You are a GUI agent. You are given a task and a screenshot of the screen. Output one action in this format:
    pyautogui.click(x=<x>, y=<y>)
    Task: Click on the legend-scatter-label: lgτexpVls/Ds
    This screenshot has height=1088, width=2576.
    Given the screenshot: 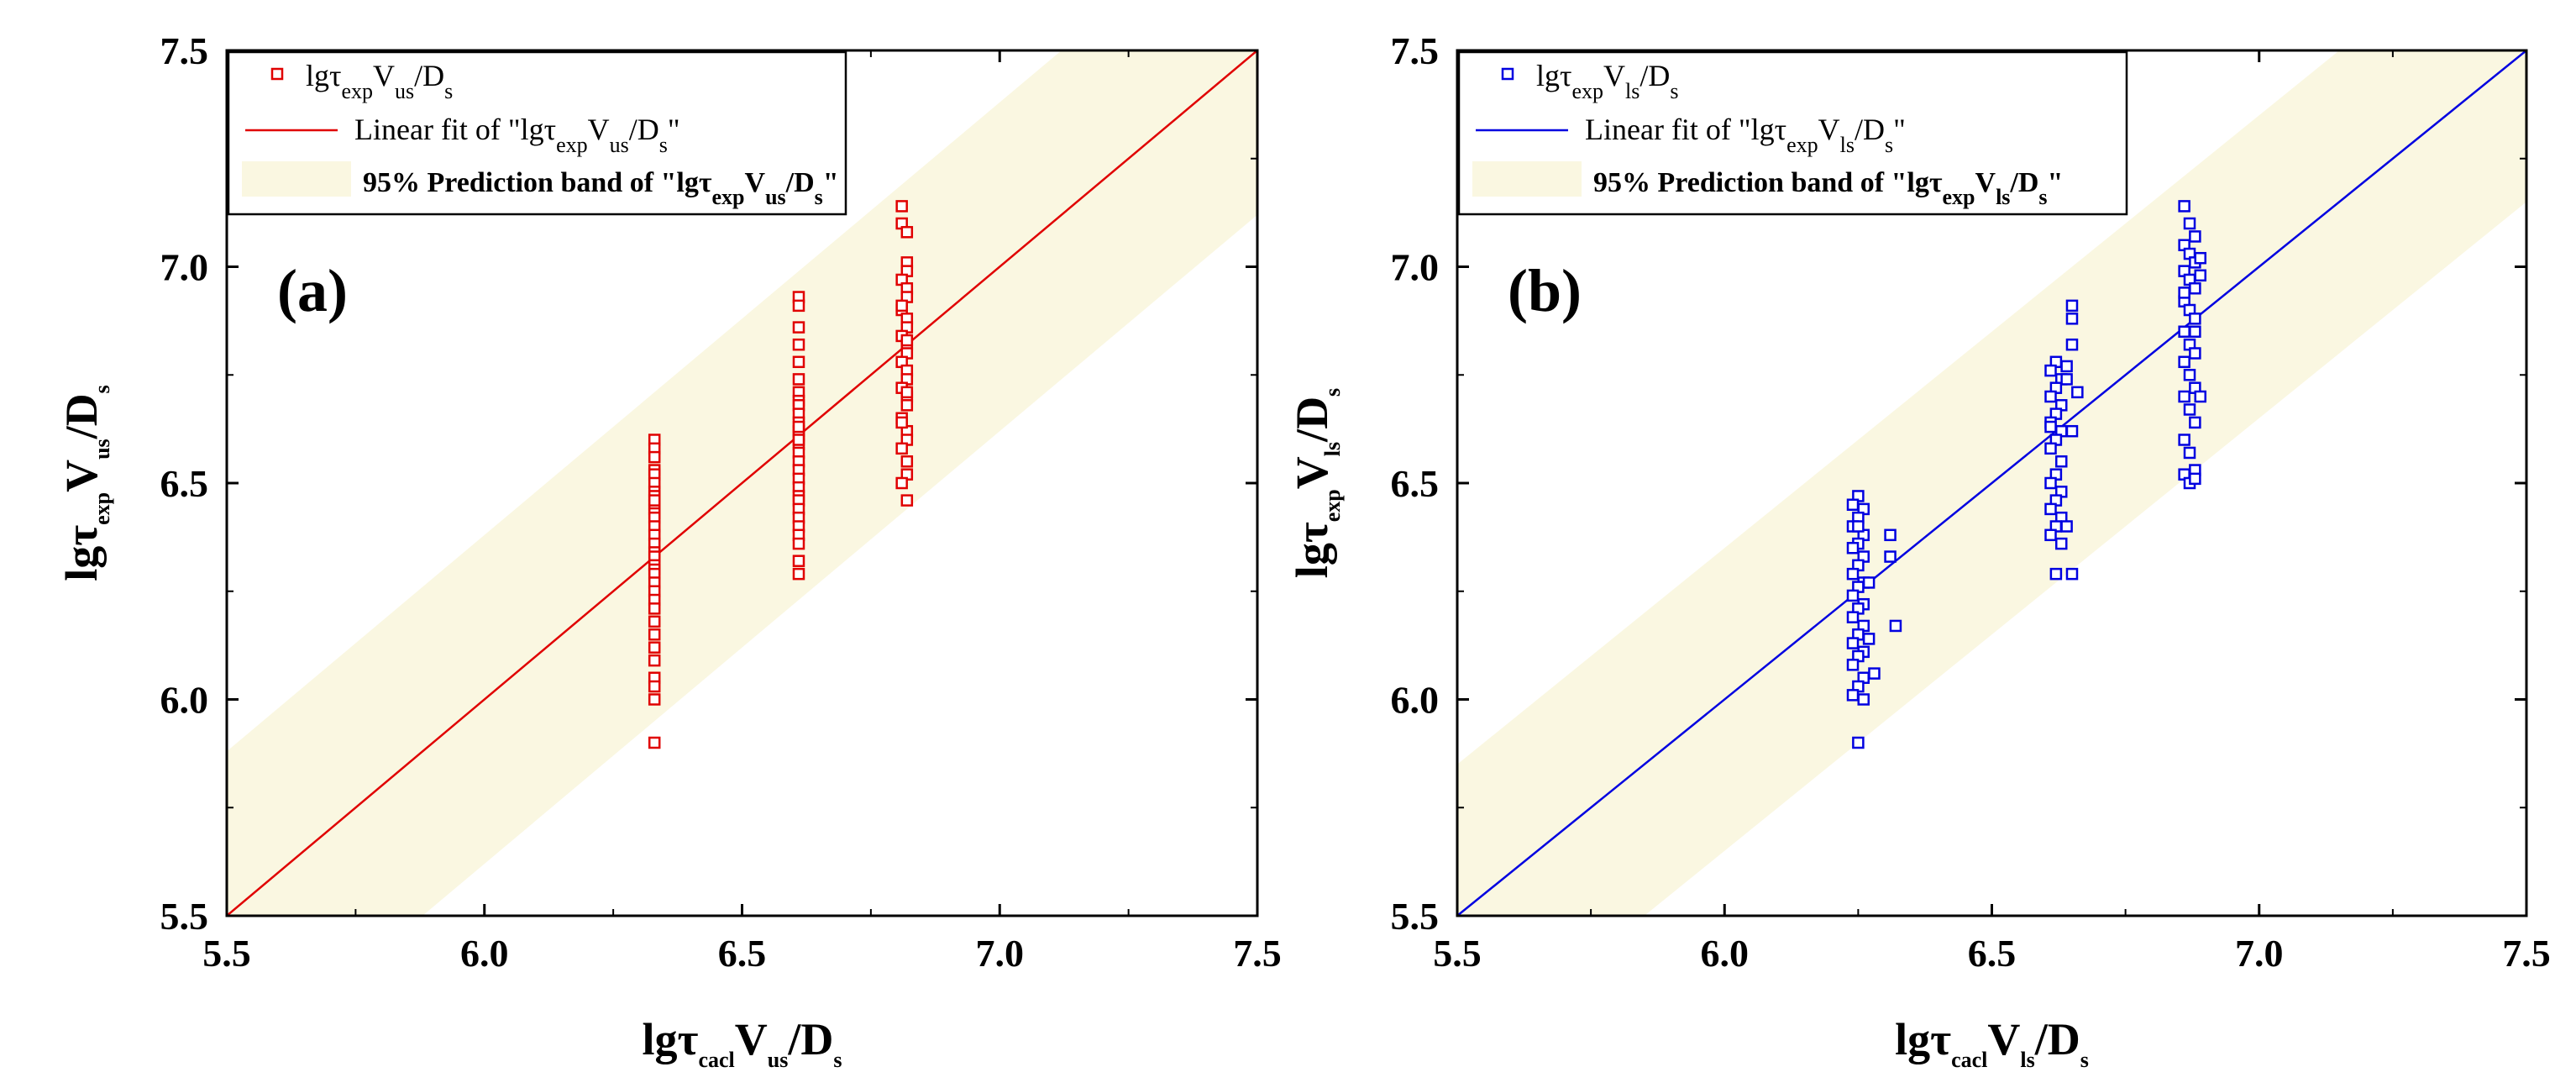 What is the action you would take?
    pyautogui.click(x=1607, y=81)
    